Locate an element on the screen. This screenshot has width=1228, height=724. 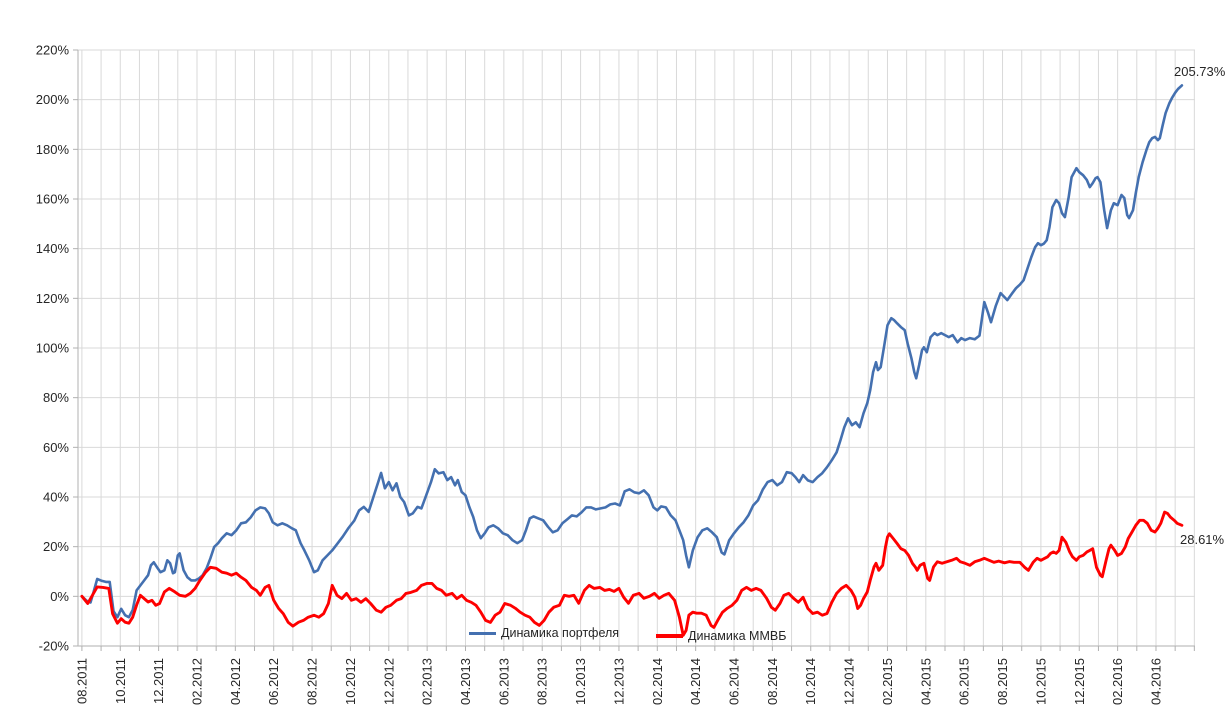
x-tick-label: 02.2013 is located at coordinates (427, 681).